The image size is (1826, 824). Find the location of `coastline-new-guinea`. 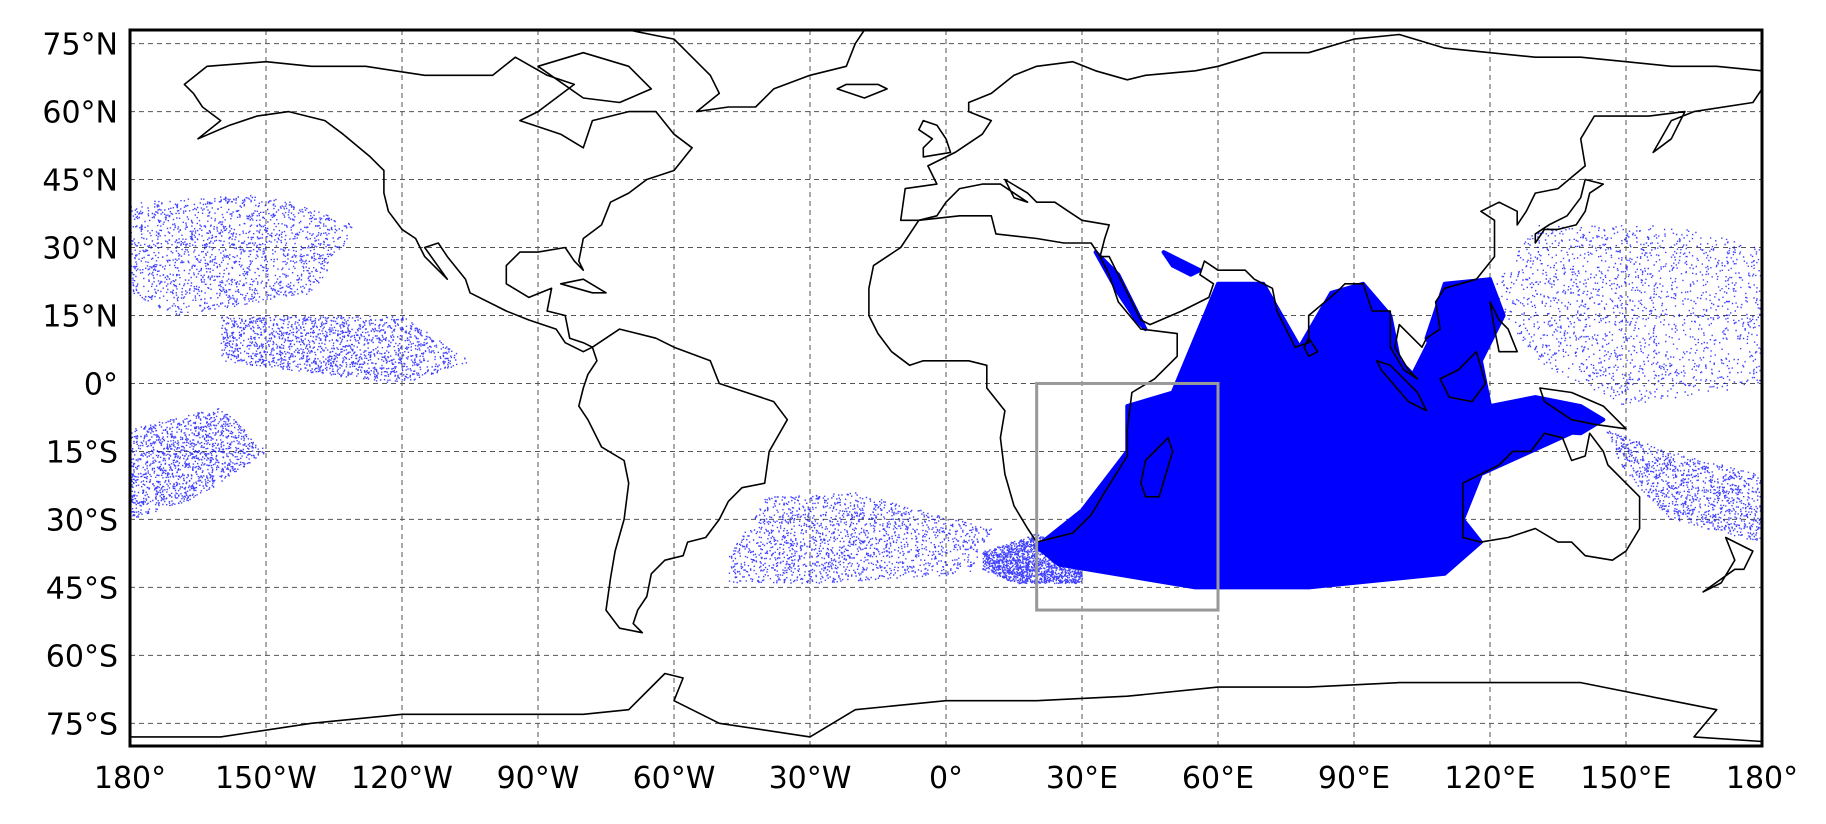

coastline-new-guinea is located at coordinates (1583, 408).